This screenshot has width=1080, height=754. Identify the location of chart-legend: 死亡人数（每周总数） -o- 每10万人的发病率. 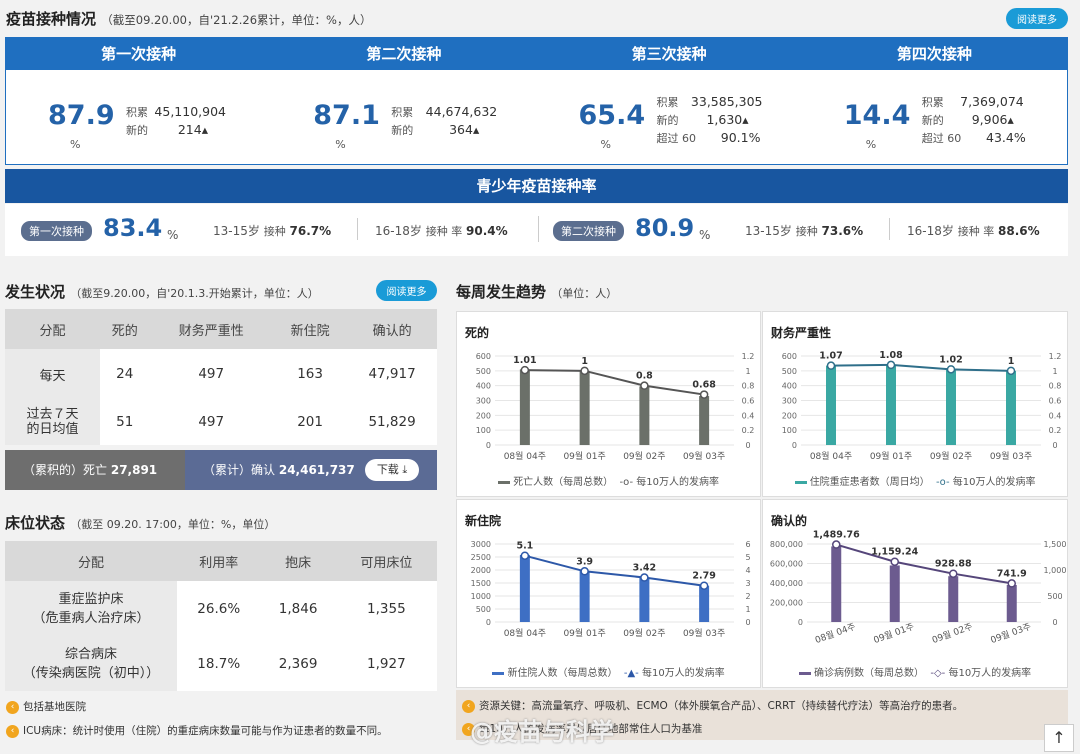
(608, 480).